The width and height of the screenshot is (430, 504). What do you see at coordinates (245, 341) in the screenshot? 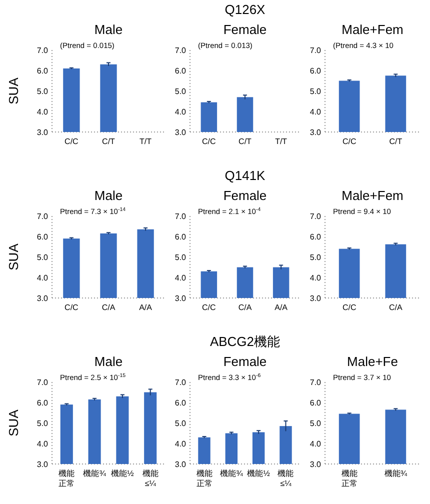
I see `chart-title: ABCG2機能` at bounding box center [245, 341].